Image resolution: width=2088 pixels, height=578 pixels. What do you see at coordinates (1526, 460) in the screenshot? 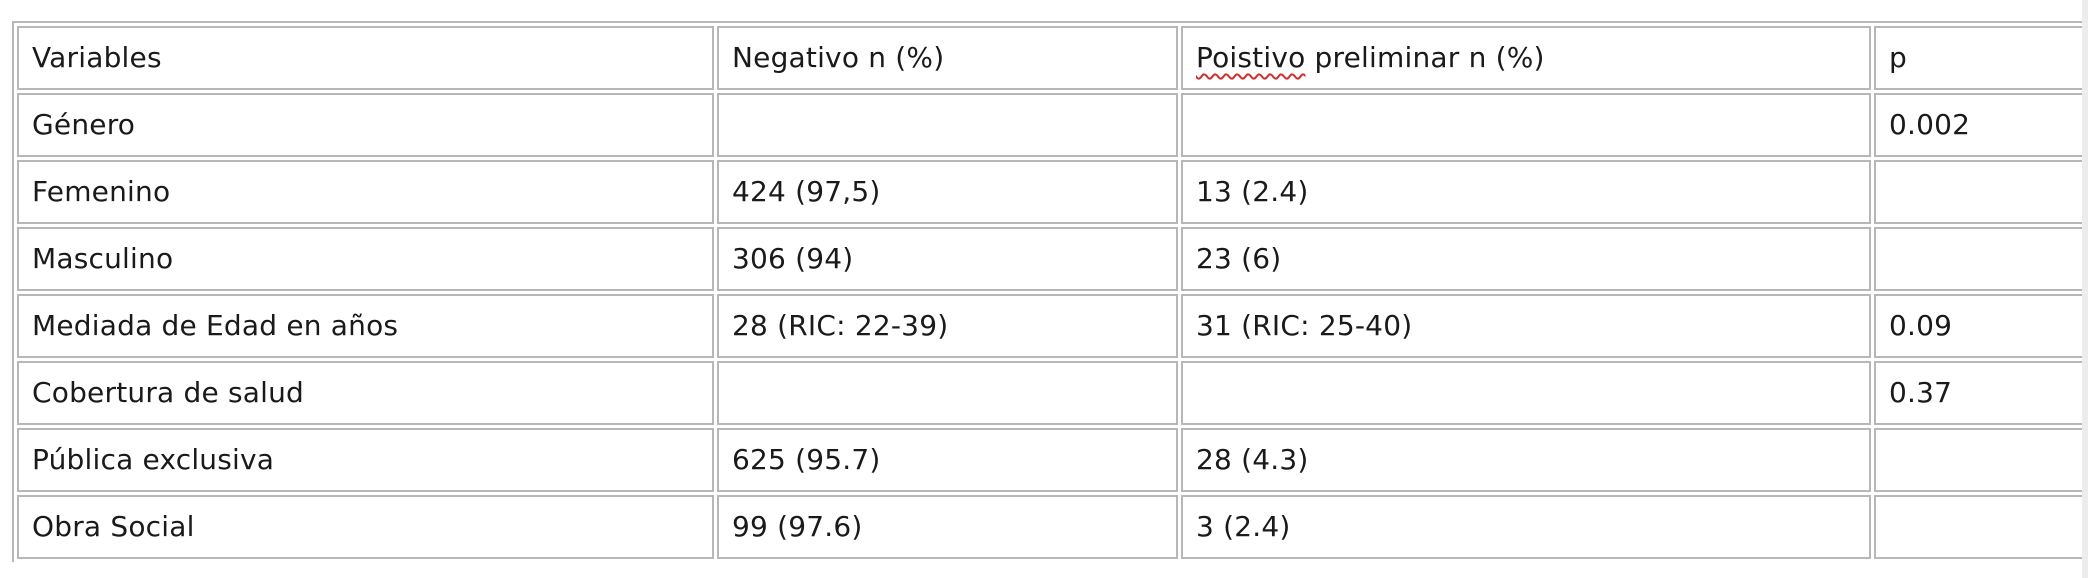
I see `cell-positive: 28 (4.3)` at bounding box center [1526, 460].